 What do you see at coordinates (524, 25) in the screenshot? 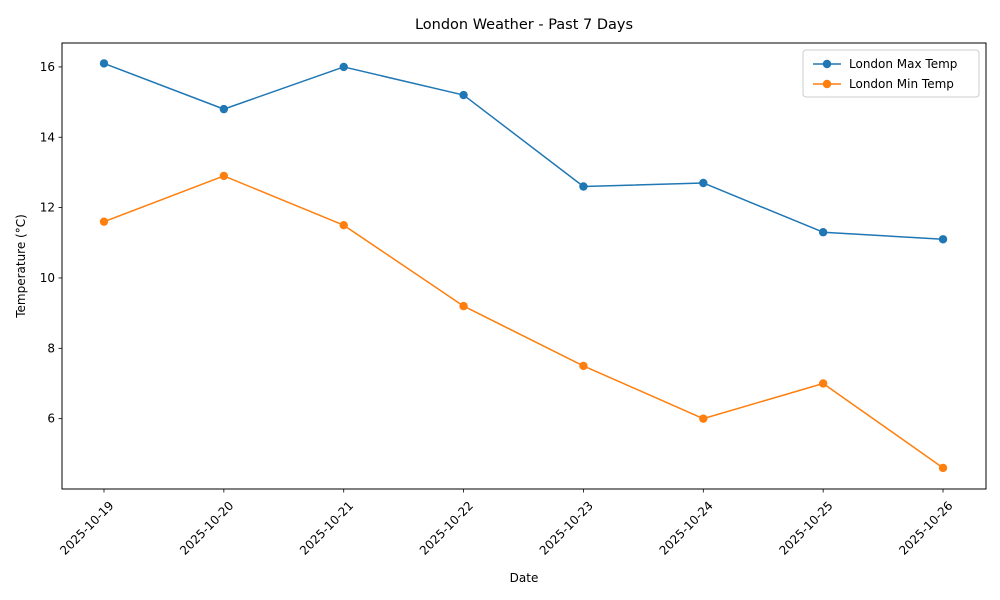
I see `chart-title: London Weather - Past 7 Days` at bounding box center [524, 25].